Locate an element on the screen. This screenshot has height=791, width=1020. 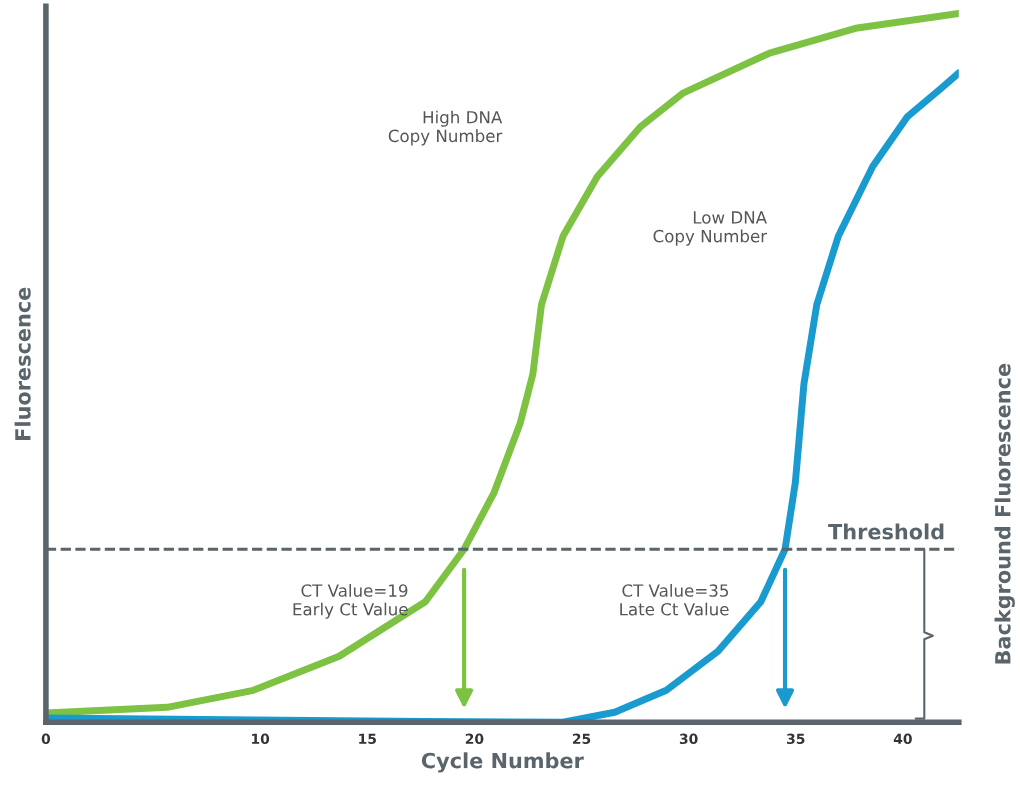
annotation: CT Value=35 Late Ct Value is located at coordinates (674, 599).